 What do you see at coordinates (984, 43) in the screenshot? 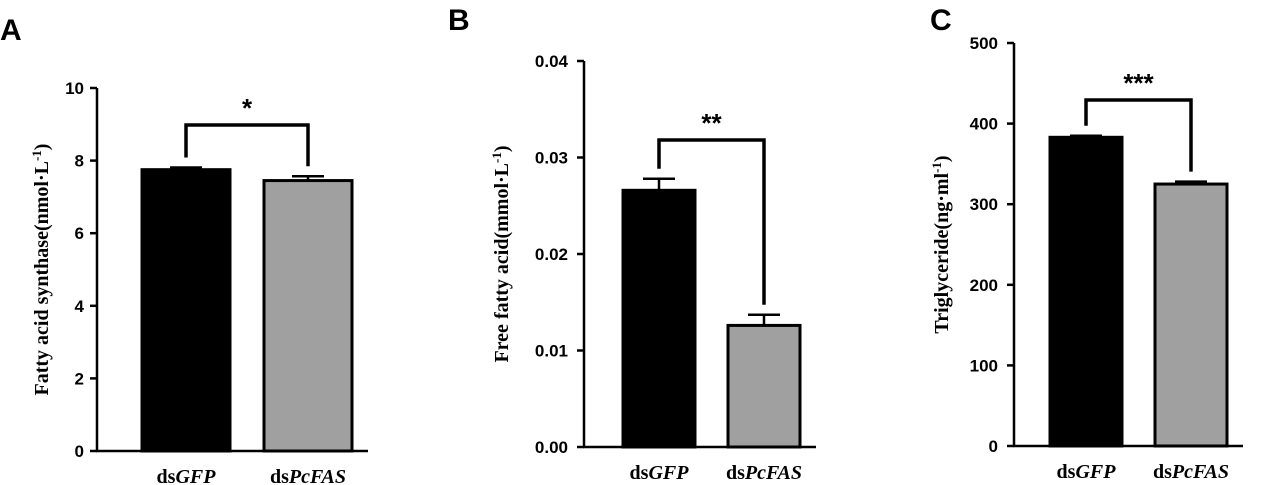
I see `y-tick-label: 500` at bounding box center [984, 43].